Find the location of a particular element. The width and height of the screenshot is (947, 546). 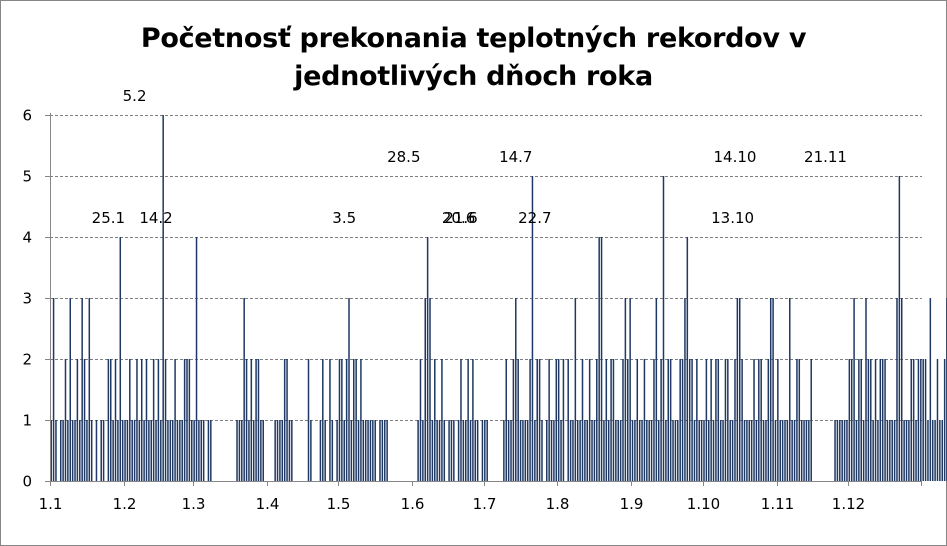

x-tick-label: 1.2 is located at coordinates (125, 504).